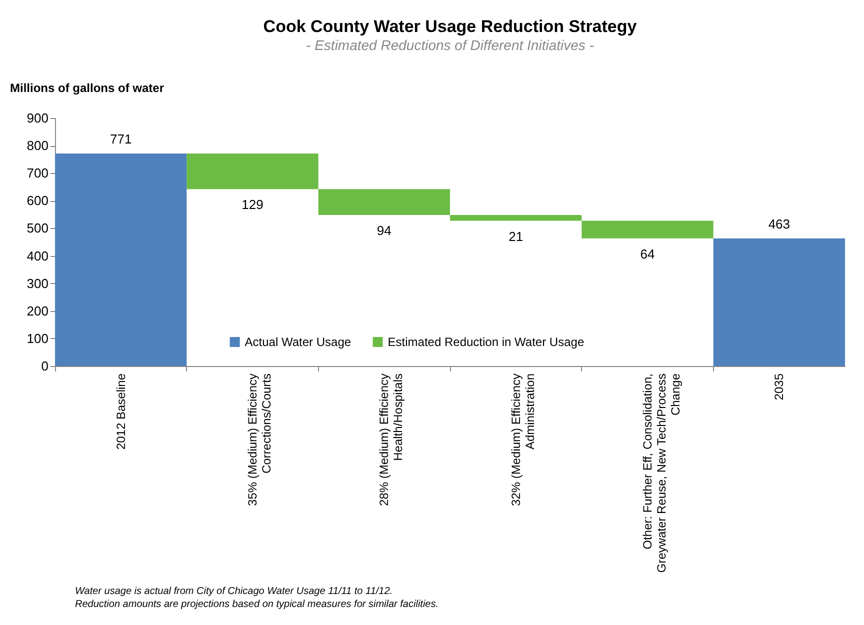 The height and width of the screenshot is (625, 864). What do you see at coordinates (121, 411) in the screenshot?
I see `x-tick-label: 2012 Baseline` at bounding box center [121, 411].